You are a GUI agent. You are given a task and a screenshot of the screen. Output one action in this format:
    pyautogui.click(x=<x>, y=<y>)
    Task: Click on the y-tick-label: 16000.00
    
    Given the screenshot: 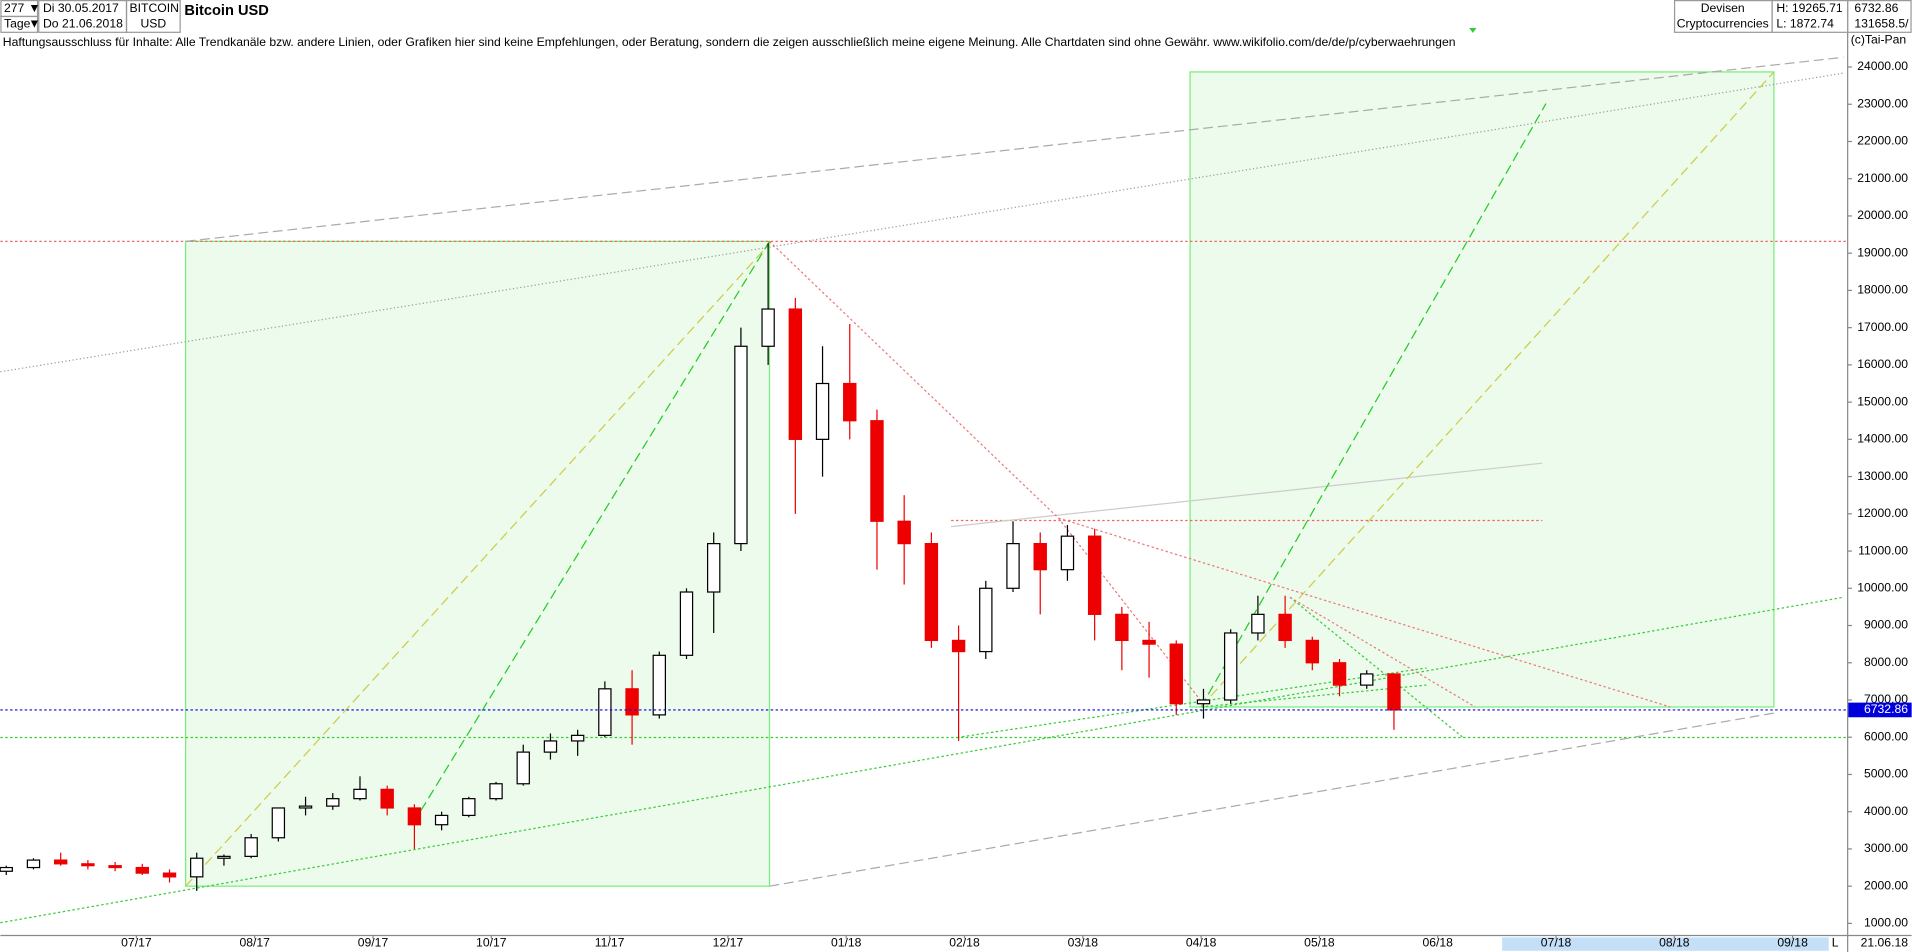 What is the action you would take?
    pyautogui.click(x=1882, y=364)
    